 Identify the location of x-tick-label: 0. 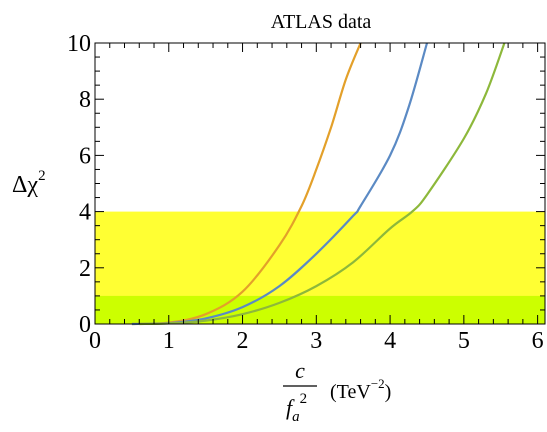
(95, 341).